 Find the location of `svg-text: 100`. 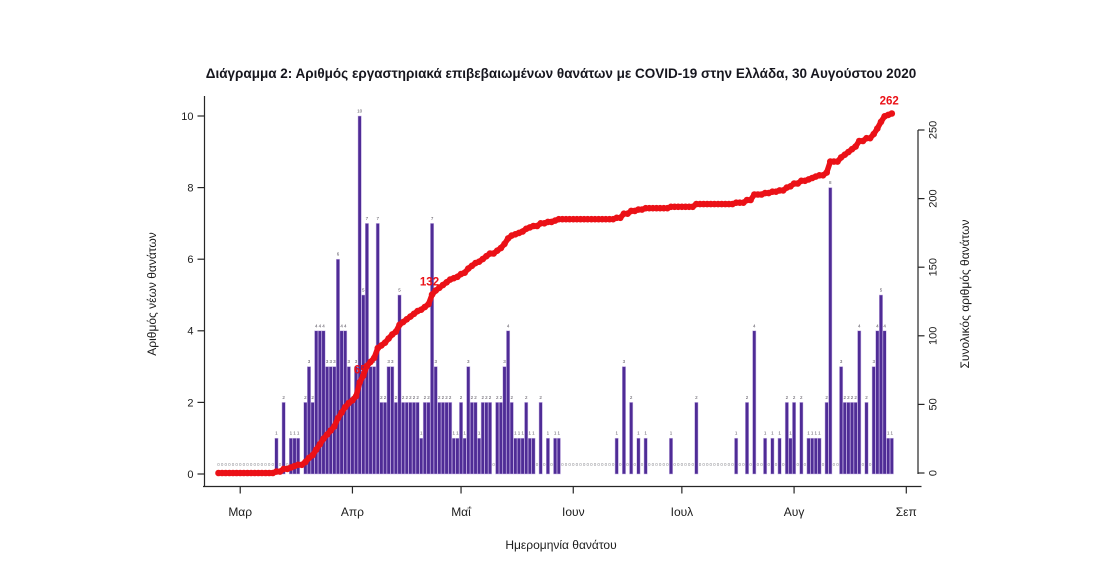

svg-text: 100 is located at coordinates (934, 336).